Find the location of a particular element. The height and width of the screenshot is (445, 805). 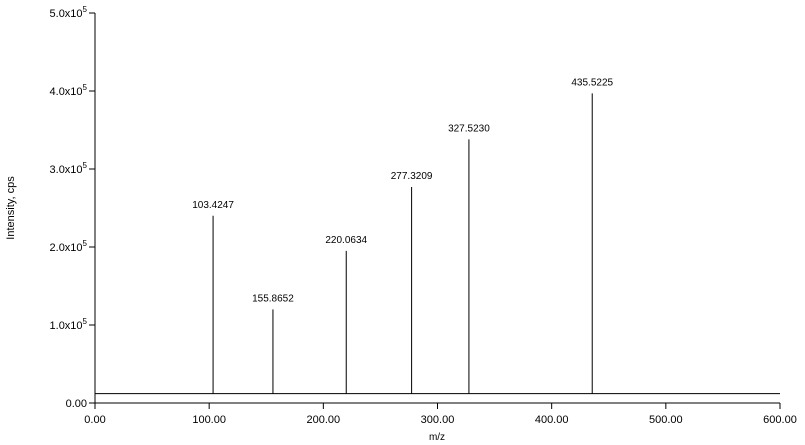

y-tick-label-text: 2.0x10 is located at coordinates (66, 248).